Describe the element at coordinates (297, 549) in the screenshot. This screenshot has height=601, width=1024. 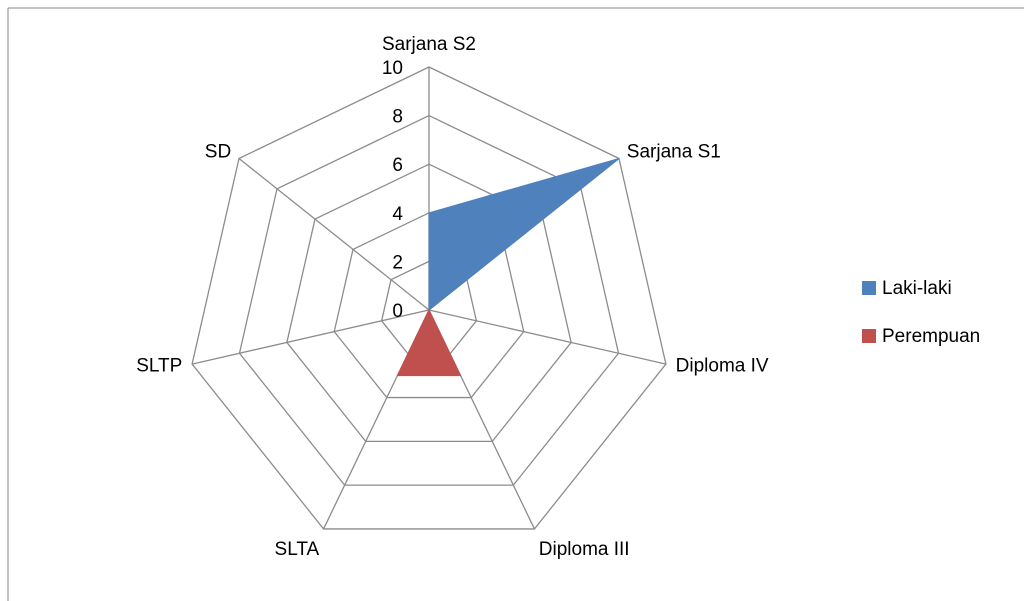
I see `category-label: SLTA` at that location.